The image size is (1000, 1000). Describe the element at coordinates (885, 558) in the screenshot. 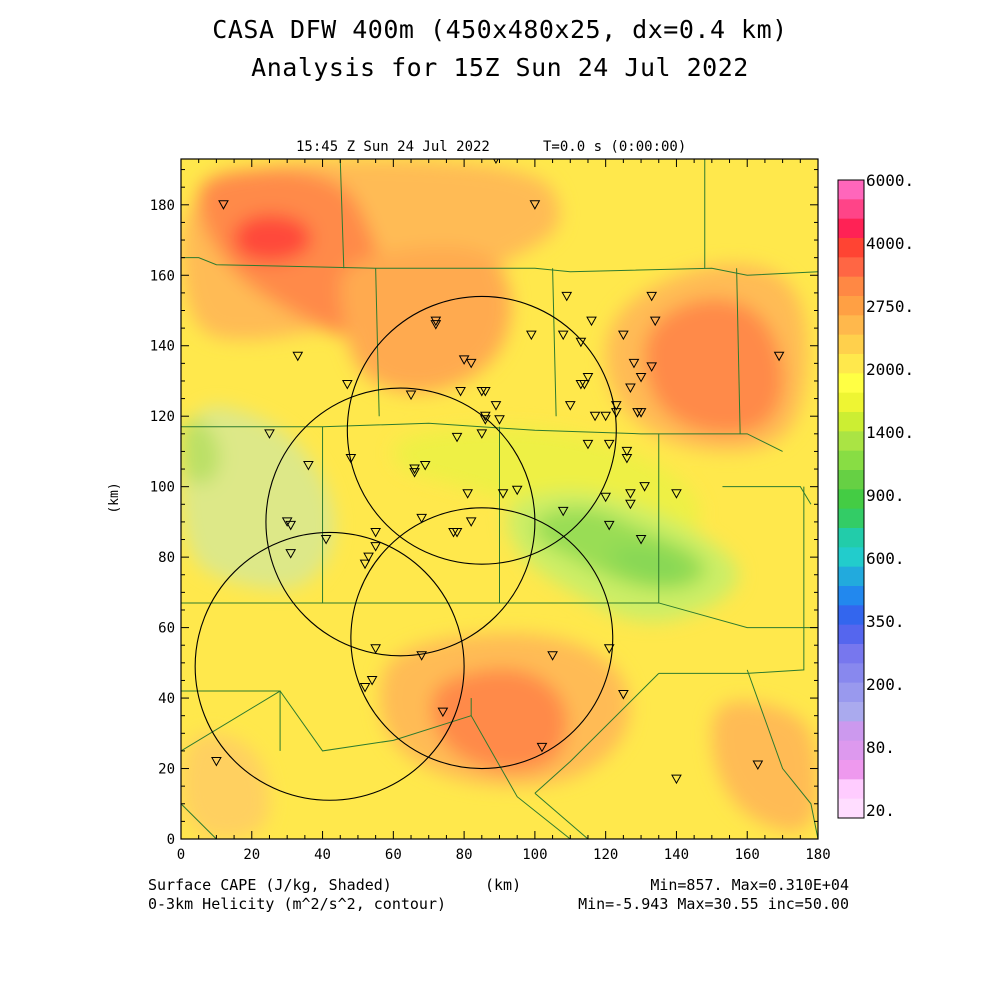

I see `colorbar-label-6: 600.` at that location.